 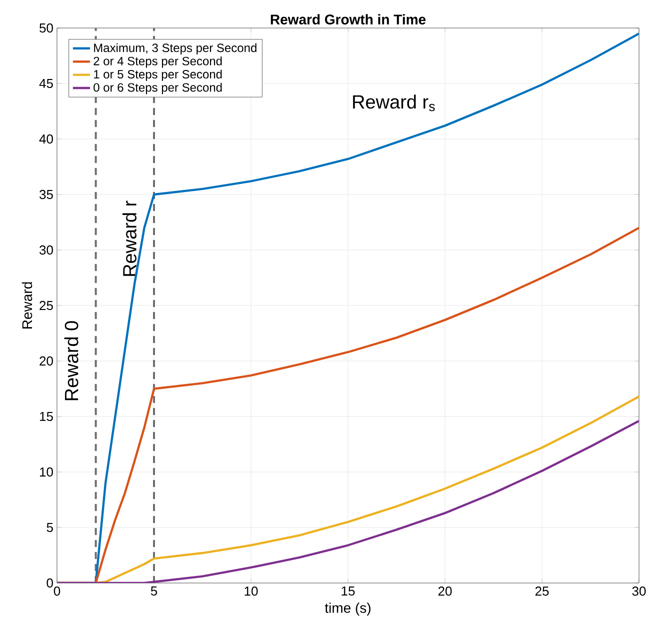 I want to click on ref-line-label: Reward r, so click(x=129, y=238).